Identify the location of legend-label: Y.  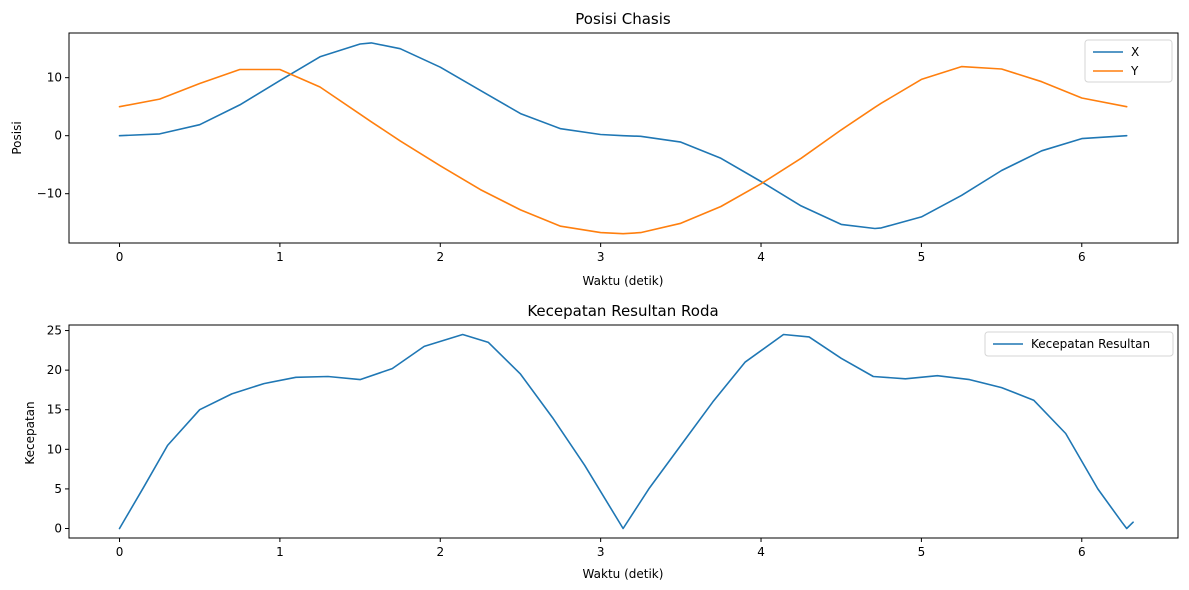
(1134, 71).